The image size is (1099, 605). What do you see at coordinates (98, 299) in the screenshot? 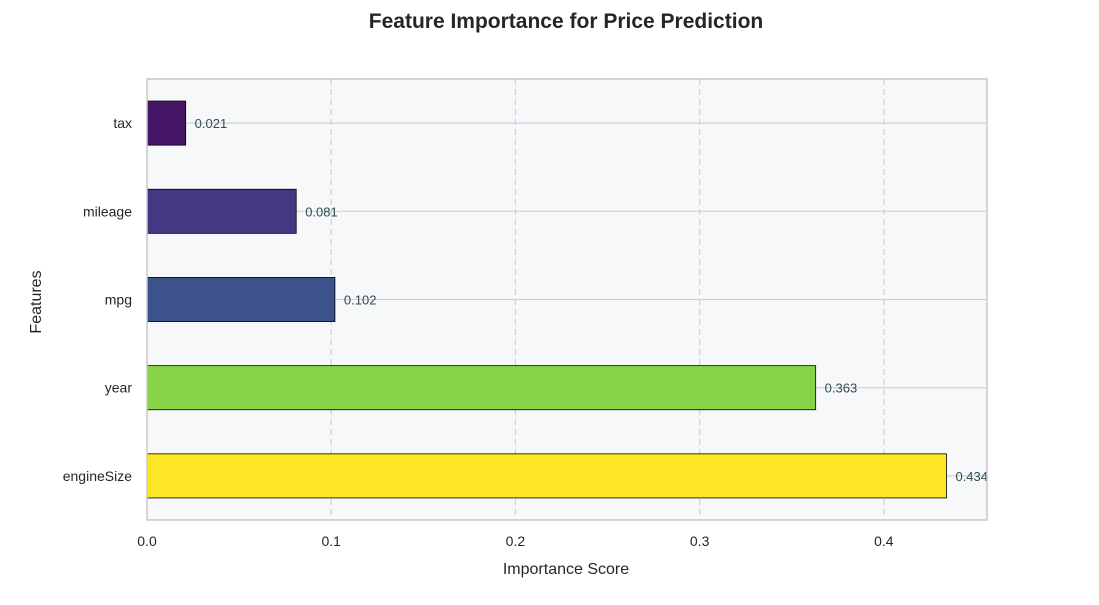
I see `y-axis-ticks: engineSize year mpg mileage tax` at bounding box center [98, 299].